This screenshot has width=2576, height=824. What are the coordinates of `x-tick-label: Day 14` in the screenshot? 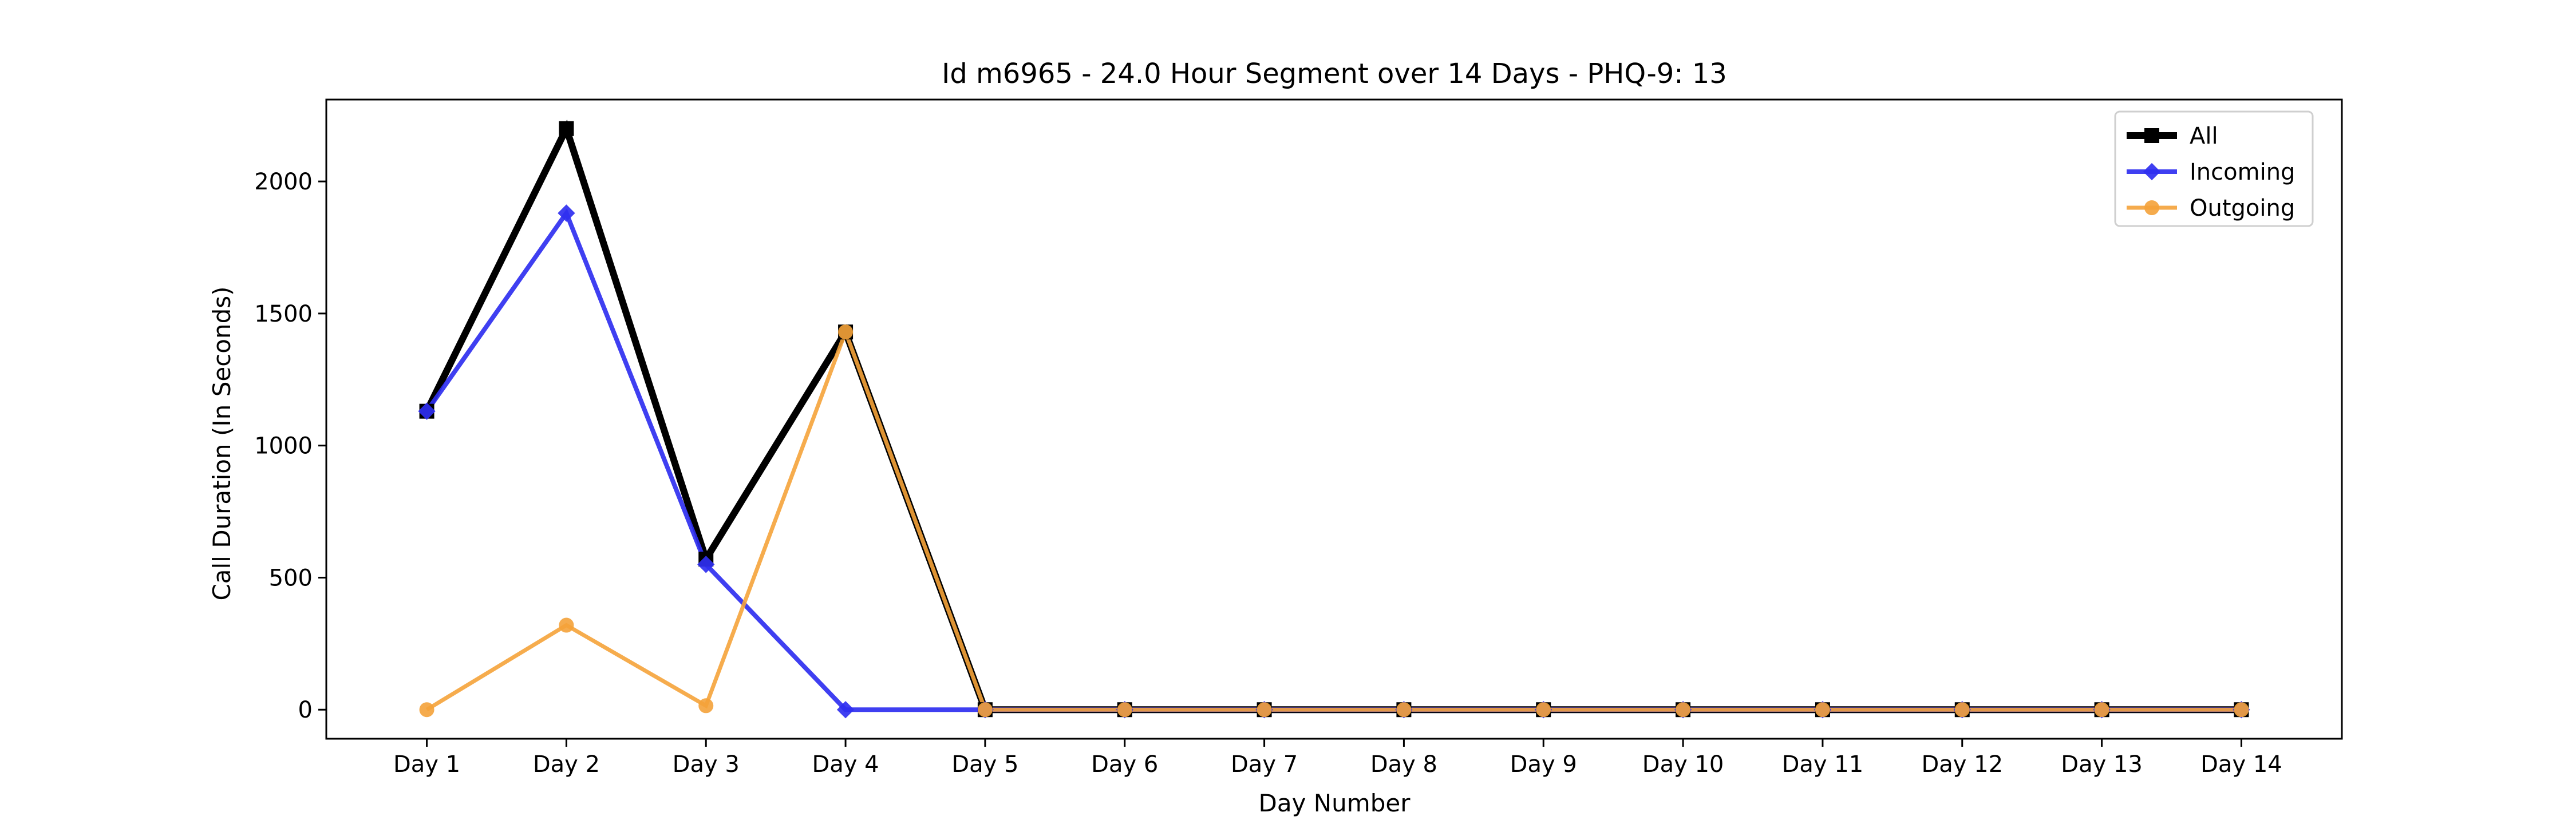 It's located at (2241, 764).